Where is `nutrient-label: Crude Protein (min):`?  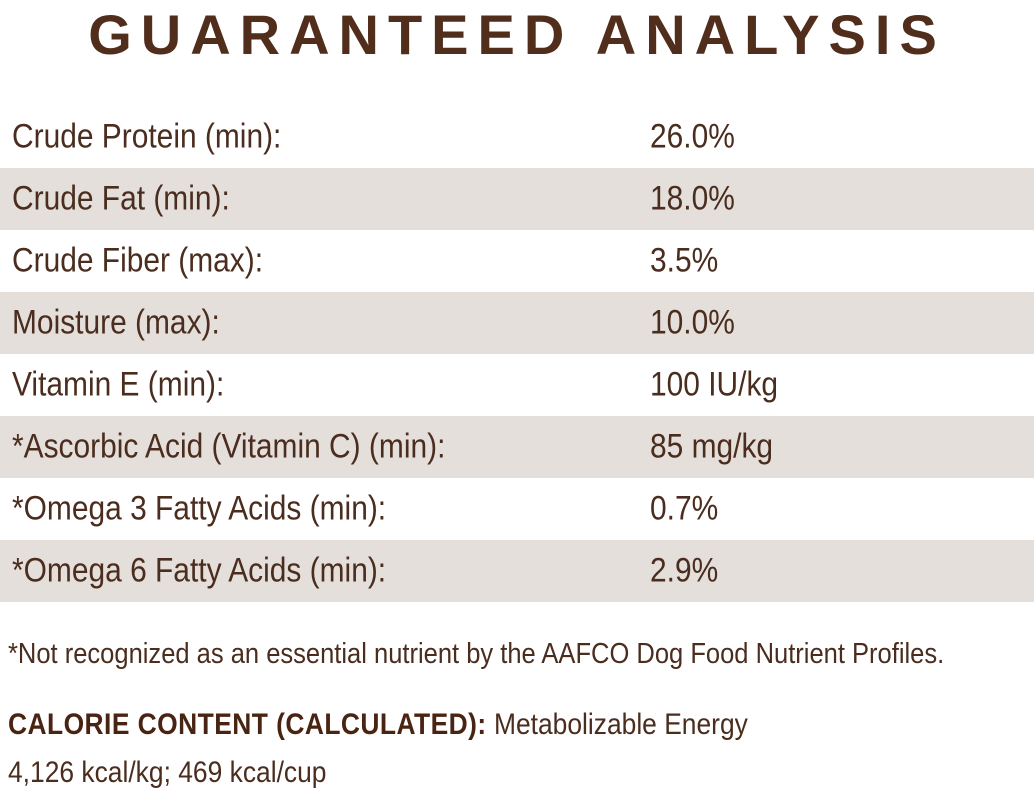 nutrient-label: Crude Protein (min): is located at coordinates (147, 136).